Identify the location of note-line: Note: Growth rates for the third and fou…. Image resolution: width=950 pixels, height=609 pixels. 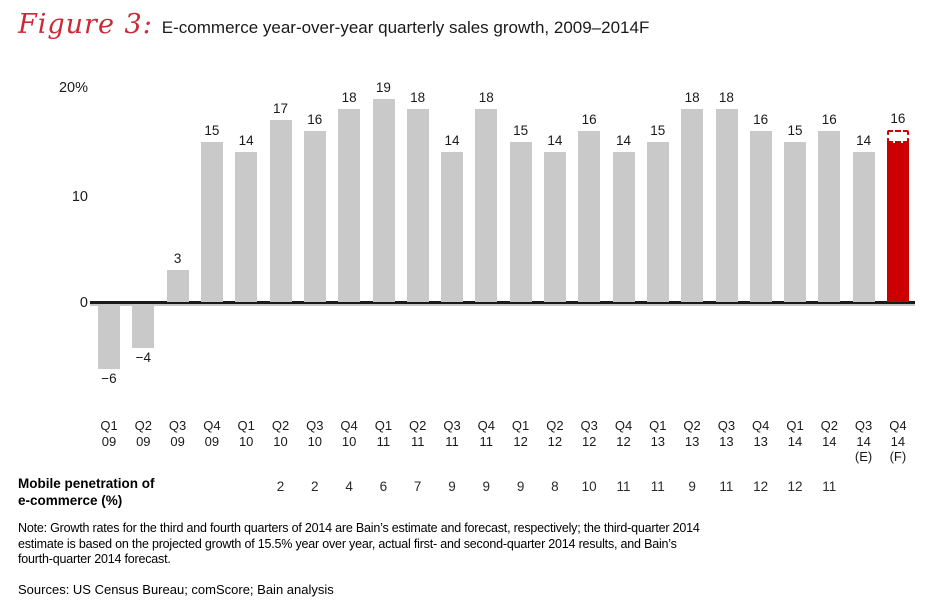
(359, 528).